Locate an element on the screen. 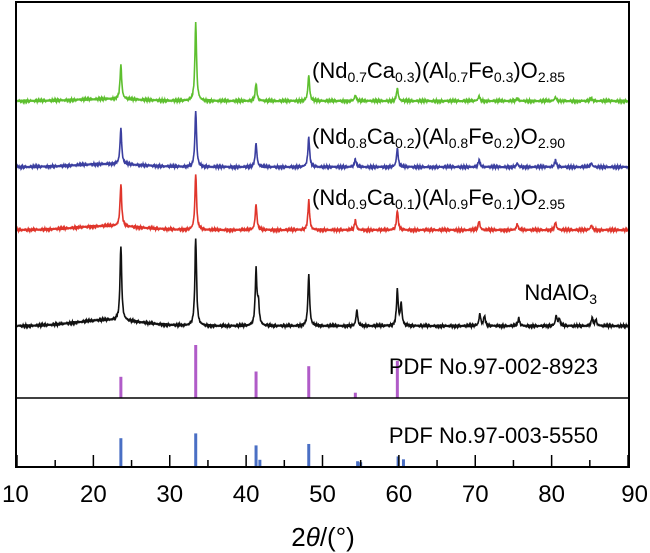 The height and width of the screenshot is (553, 650). reference-label-1: PDF No.97-003-5550 is located at coordinates (493, 435).